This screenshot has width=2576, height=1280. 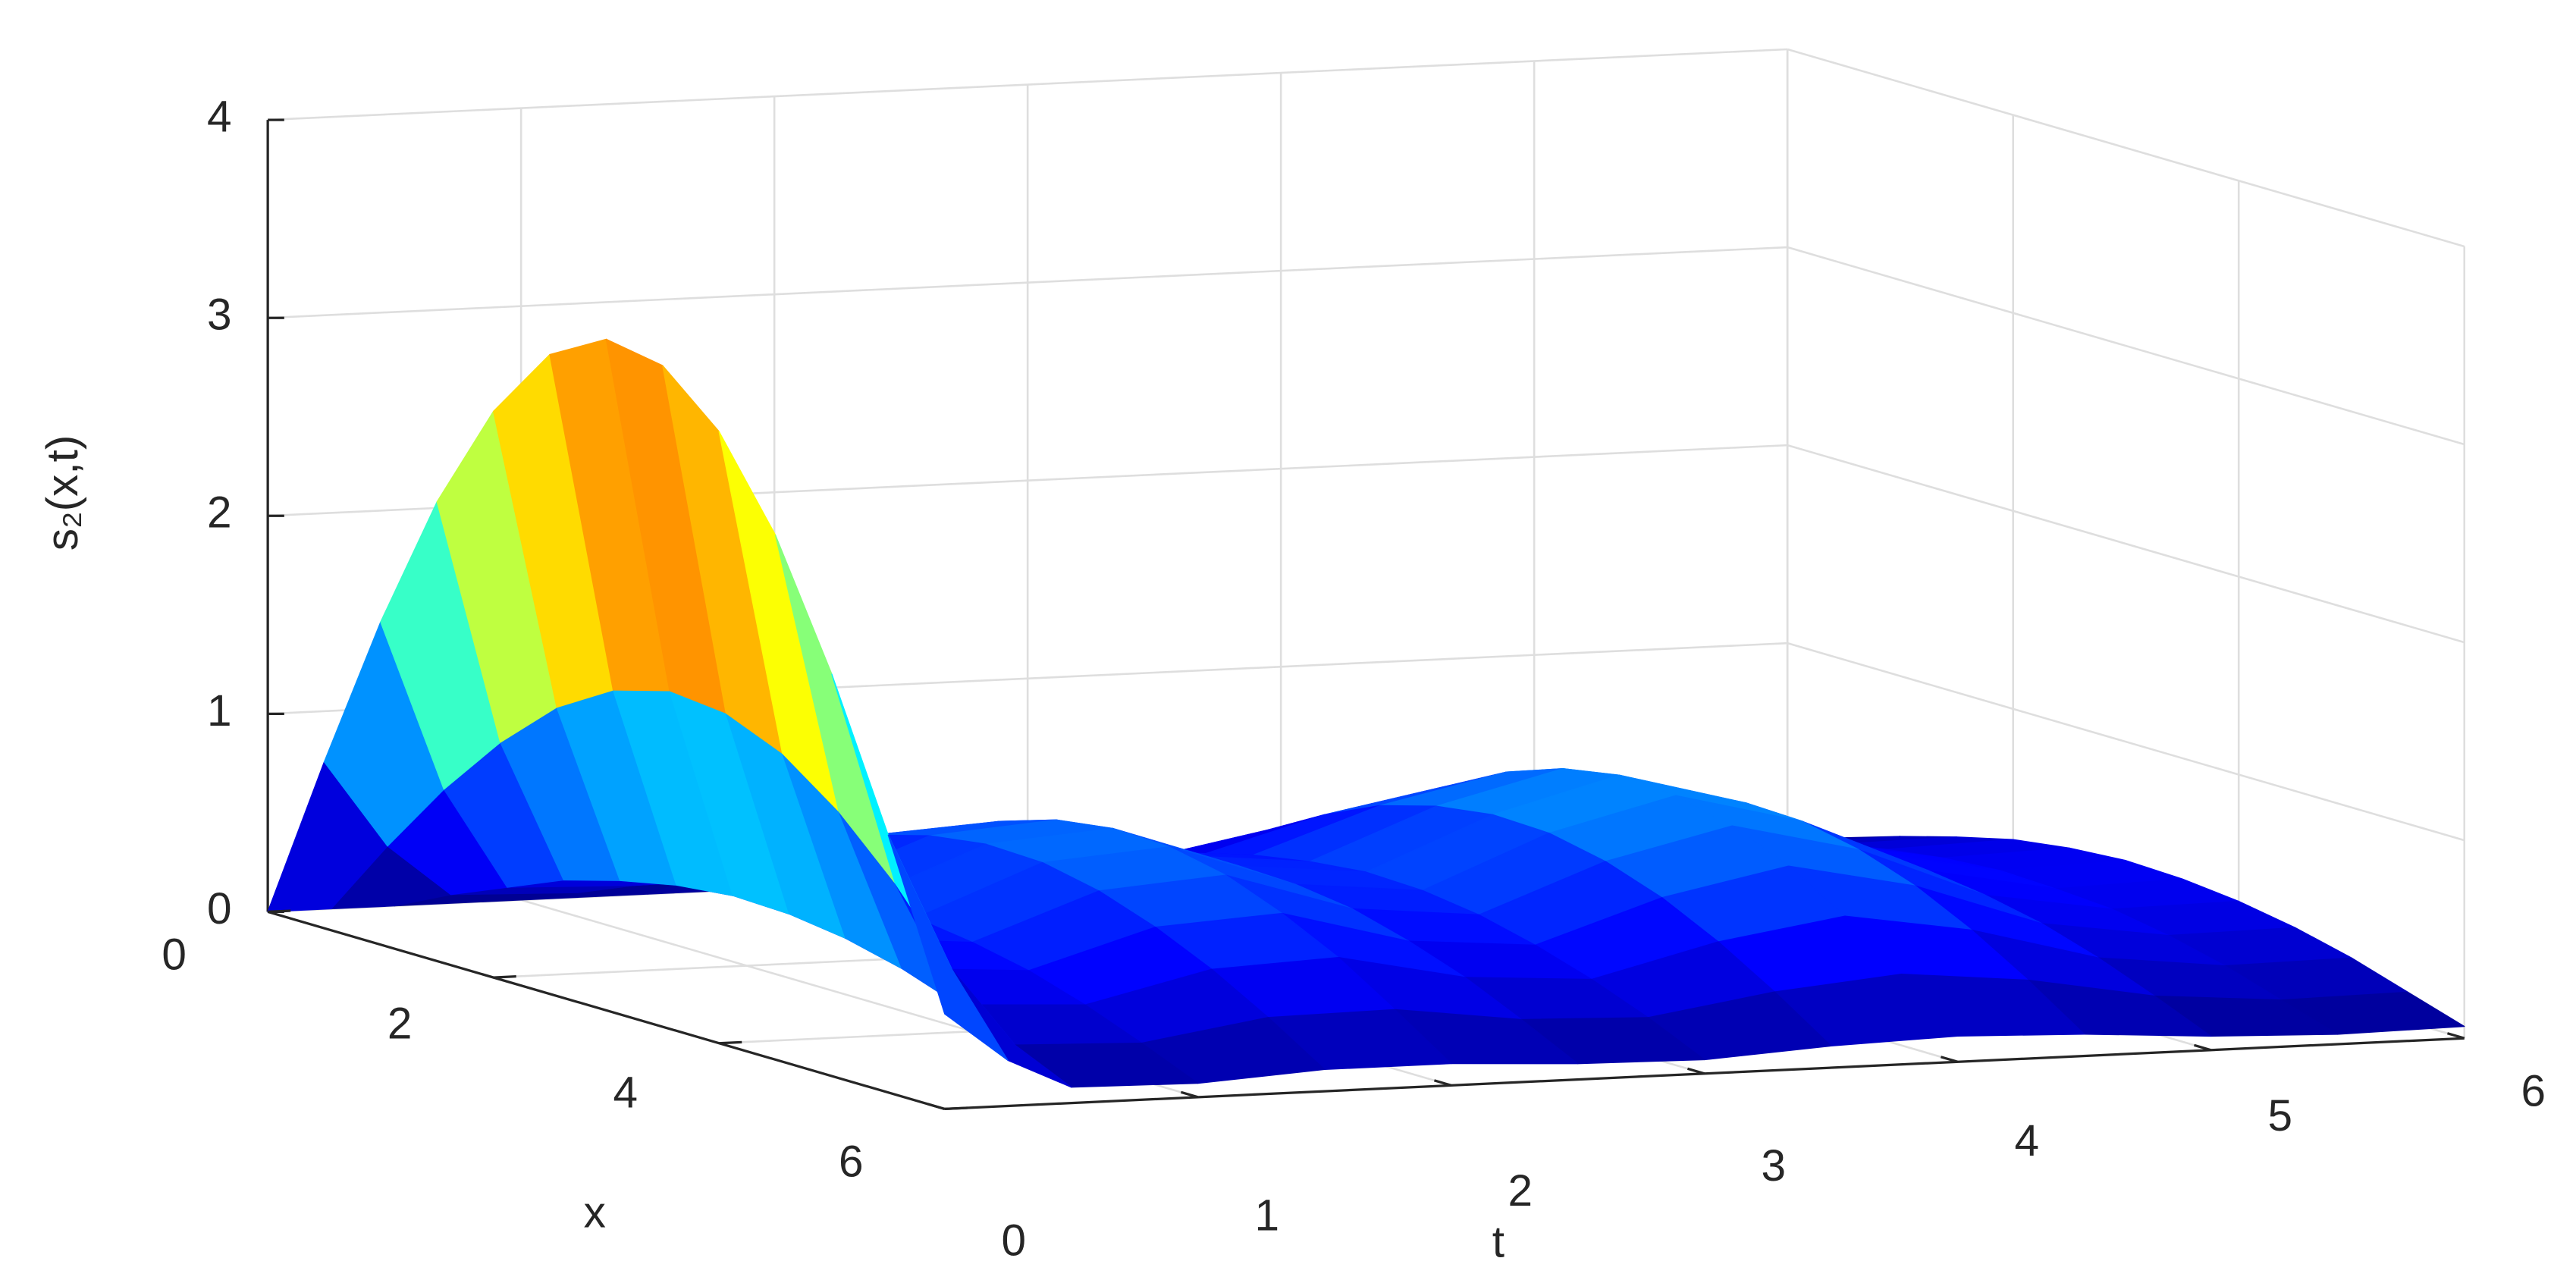 What do you see at coordinates (2026, 1140) in the screenshot?
I see `t-tick-label: 4` at bounding box center [2026, 1140].